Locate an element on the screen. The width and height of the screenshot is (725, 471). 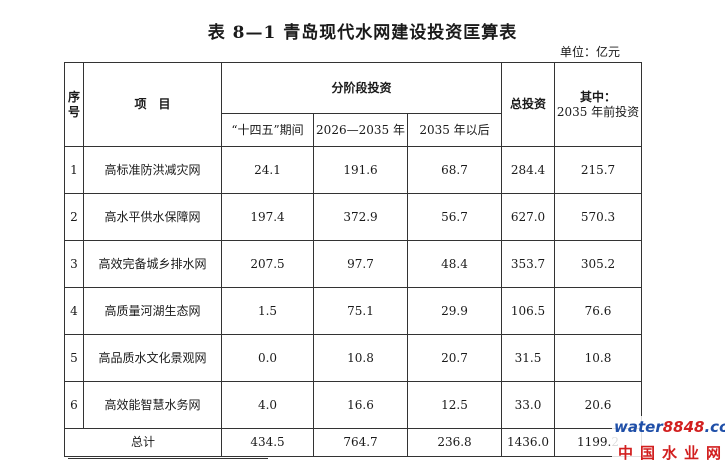
row-phase2: 75.1 is located at coordinates (360, 311).